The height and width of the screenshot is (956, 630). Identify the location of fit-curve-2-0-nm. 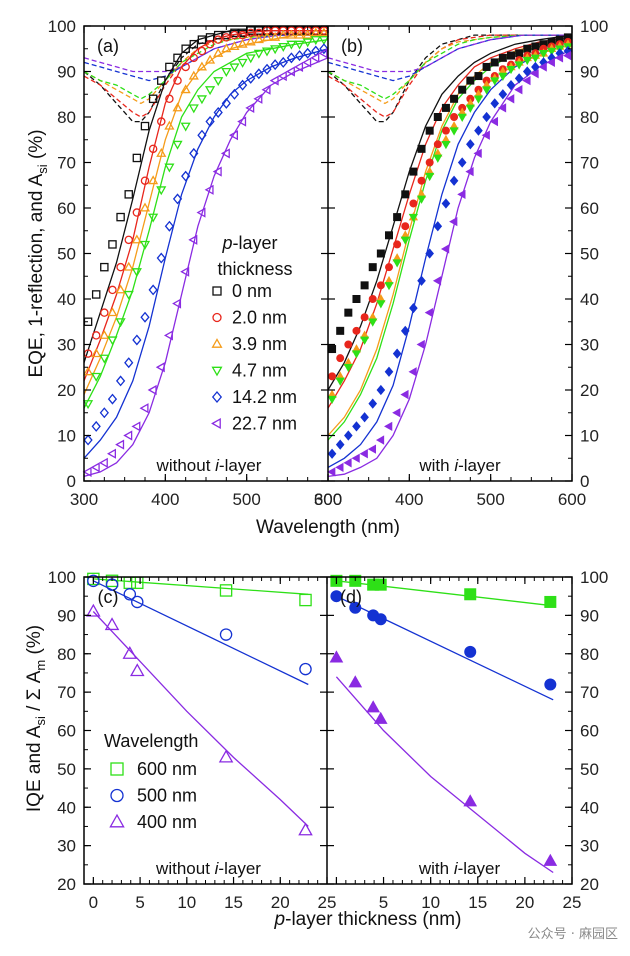
(205, 205).